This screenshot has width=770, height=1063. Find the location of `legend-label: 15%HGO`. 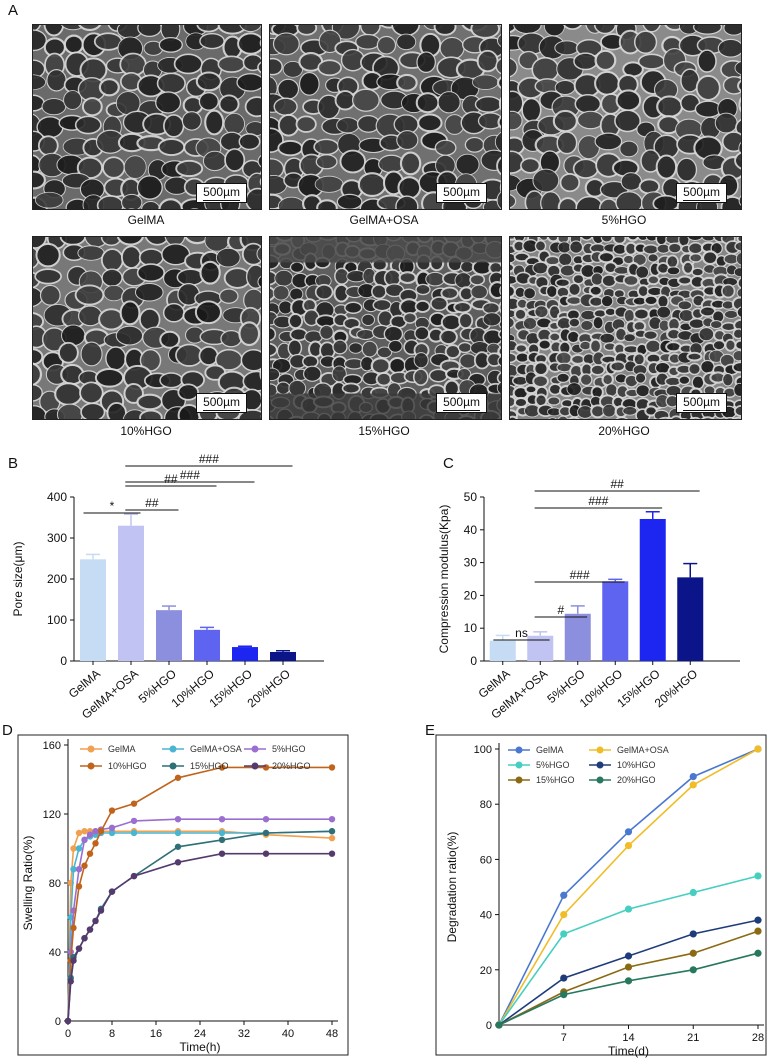

legend-label: 15%HGO is located at coordinates (209, 766).